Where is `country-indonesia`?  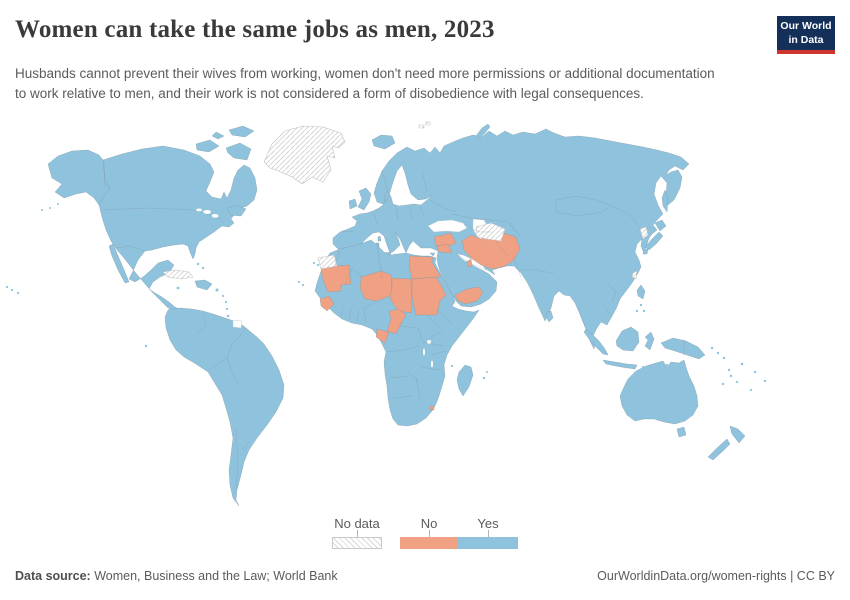 country-indonesia is located at coordinates (596, 342).